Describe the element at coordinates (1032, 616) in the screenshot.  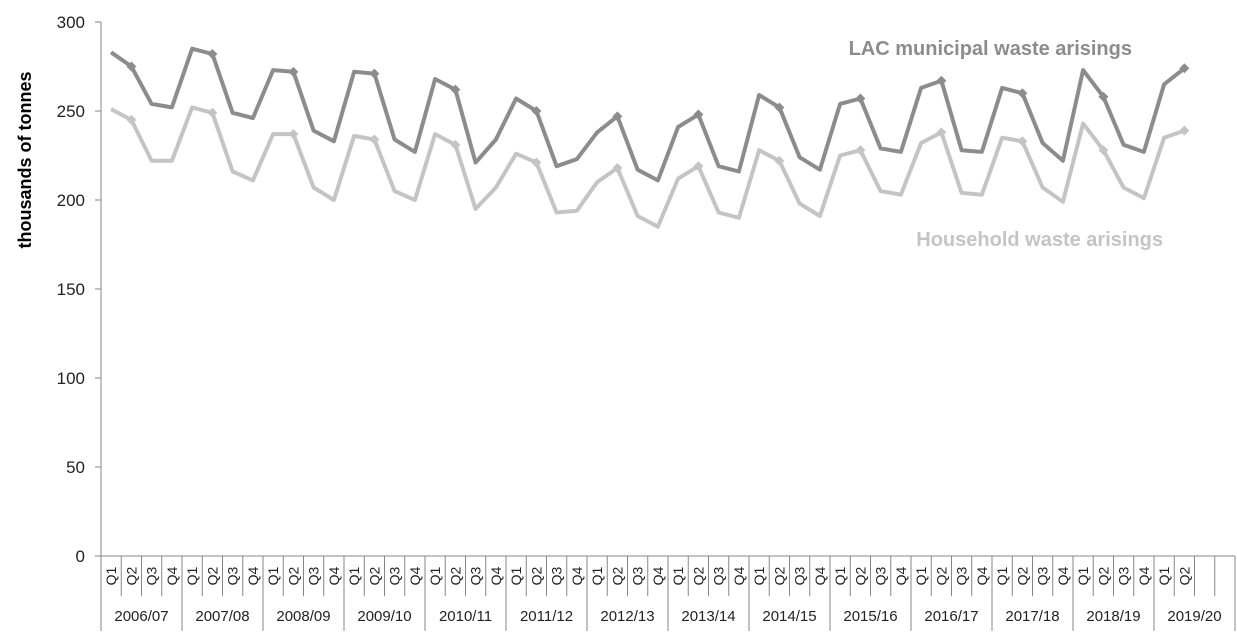
I see `x-year-label: 2017/18` at that location.